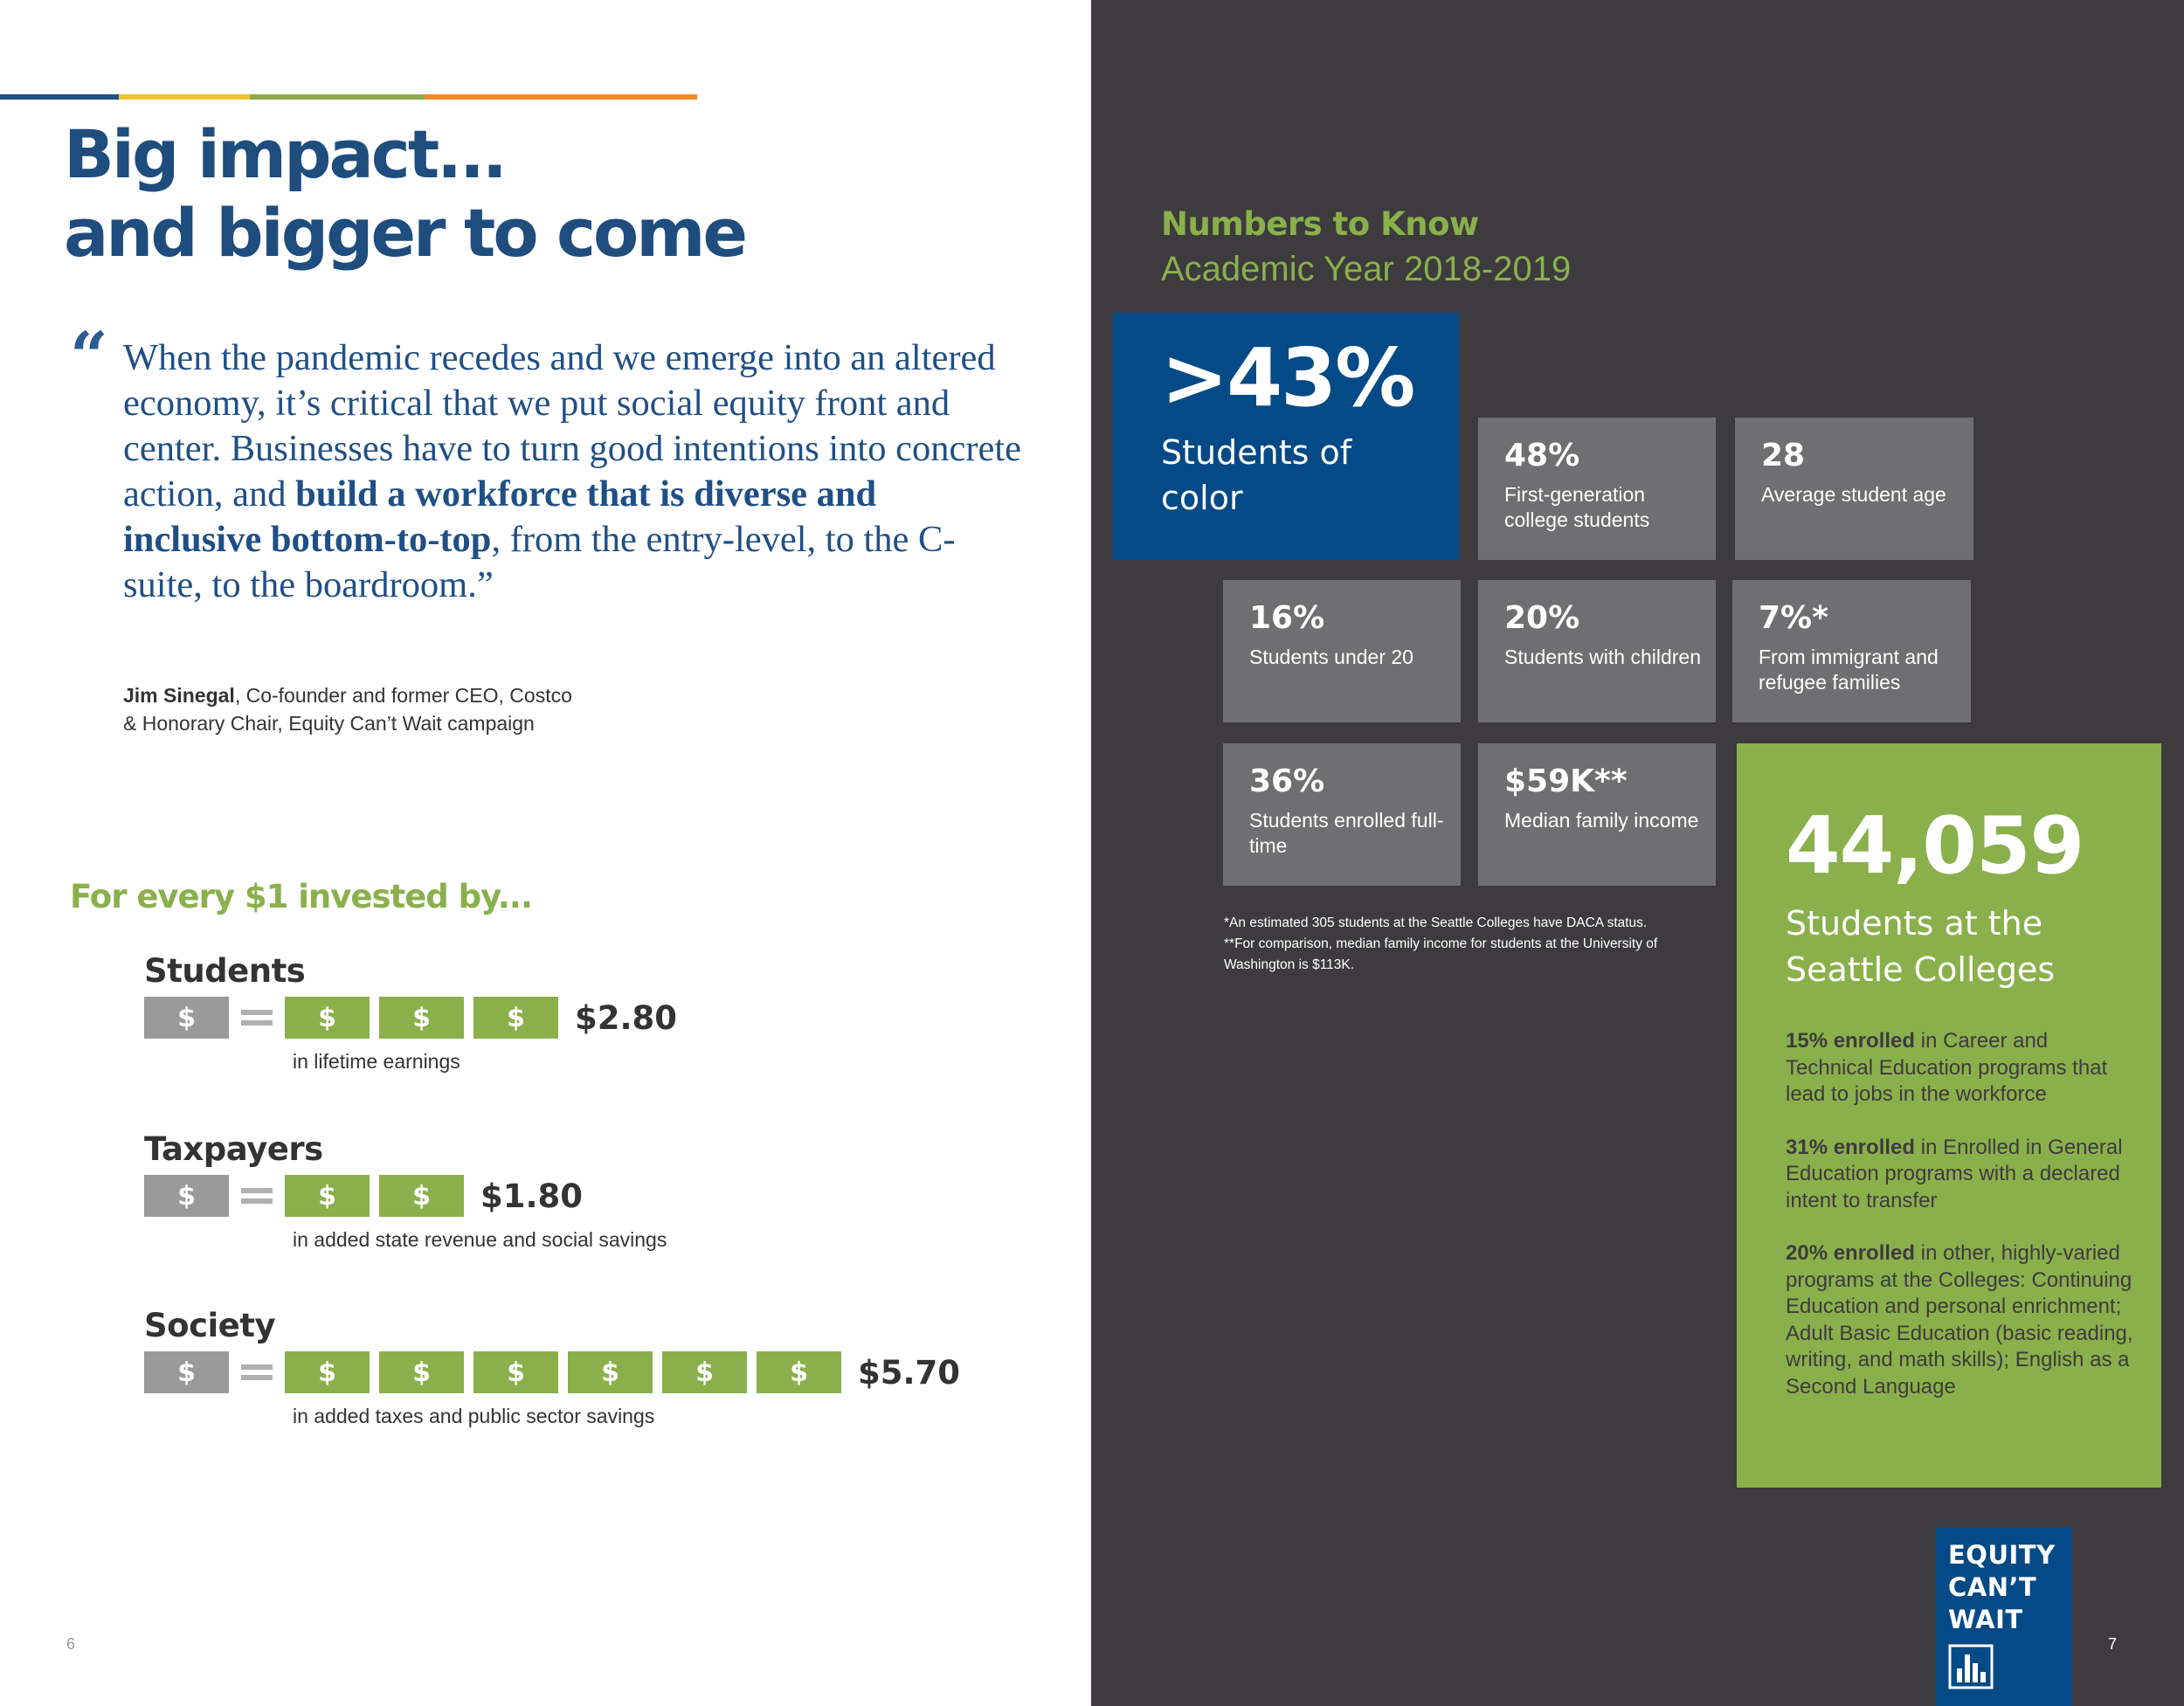 This screenshot has width=2184, height=1706. I want to click on stat-value: 7%*, so click(1793, 618).